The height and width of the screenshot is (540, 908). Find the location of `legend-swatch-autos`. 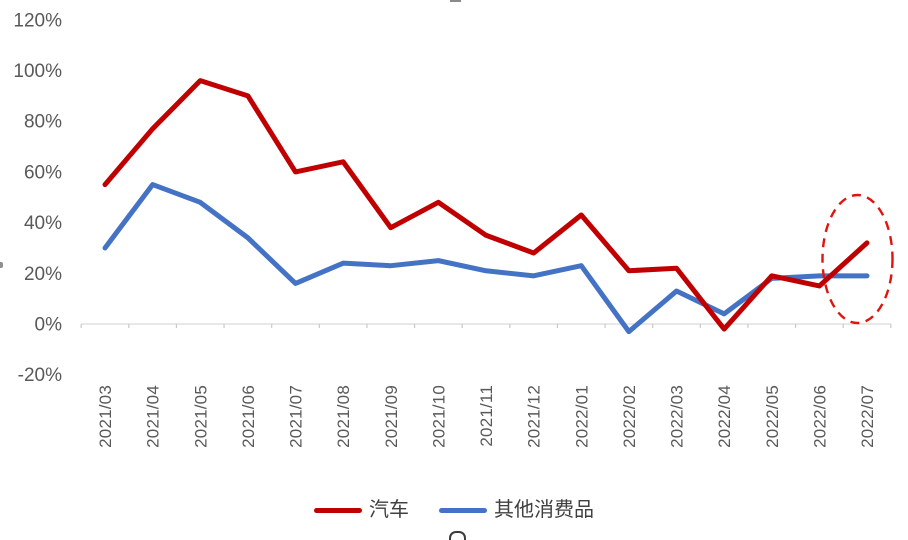

legend-swatch-autos is located at coordinates (338, 510).